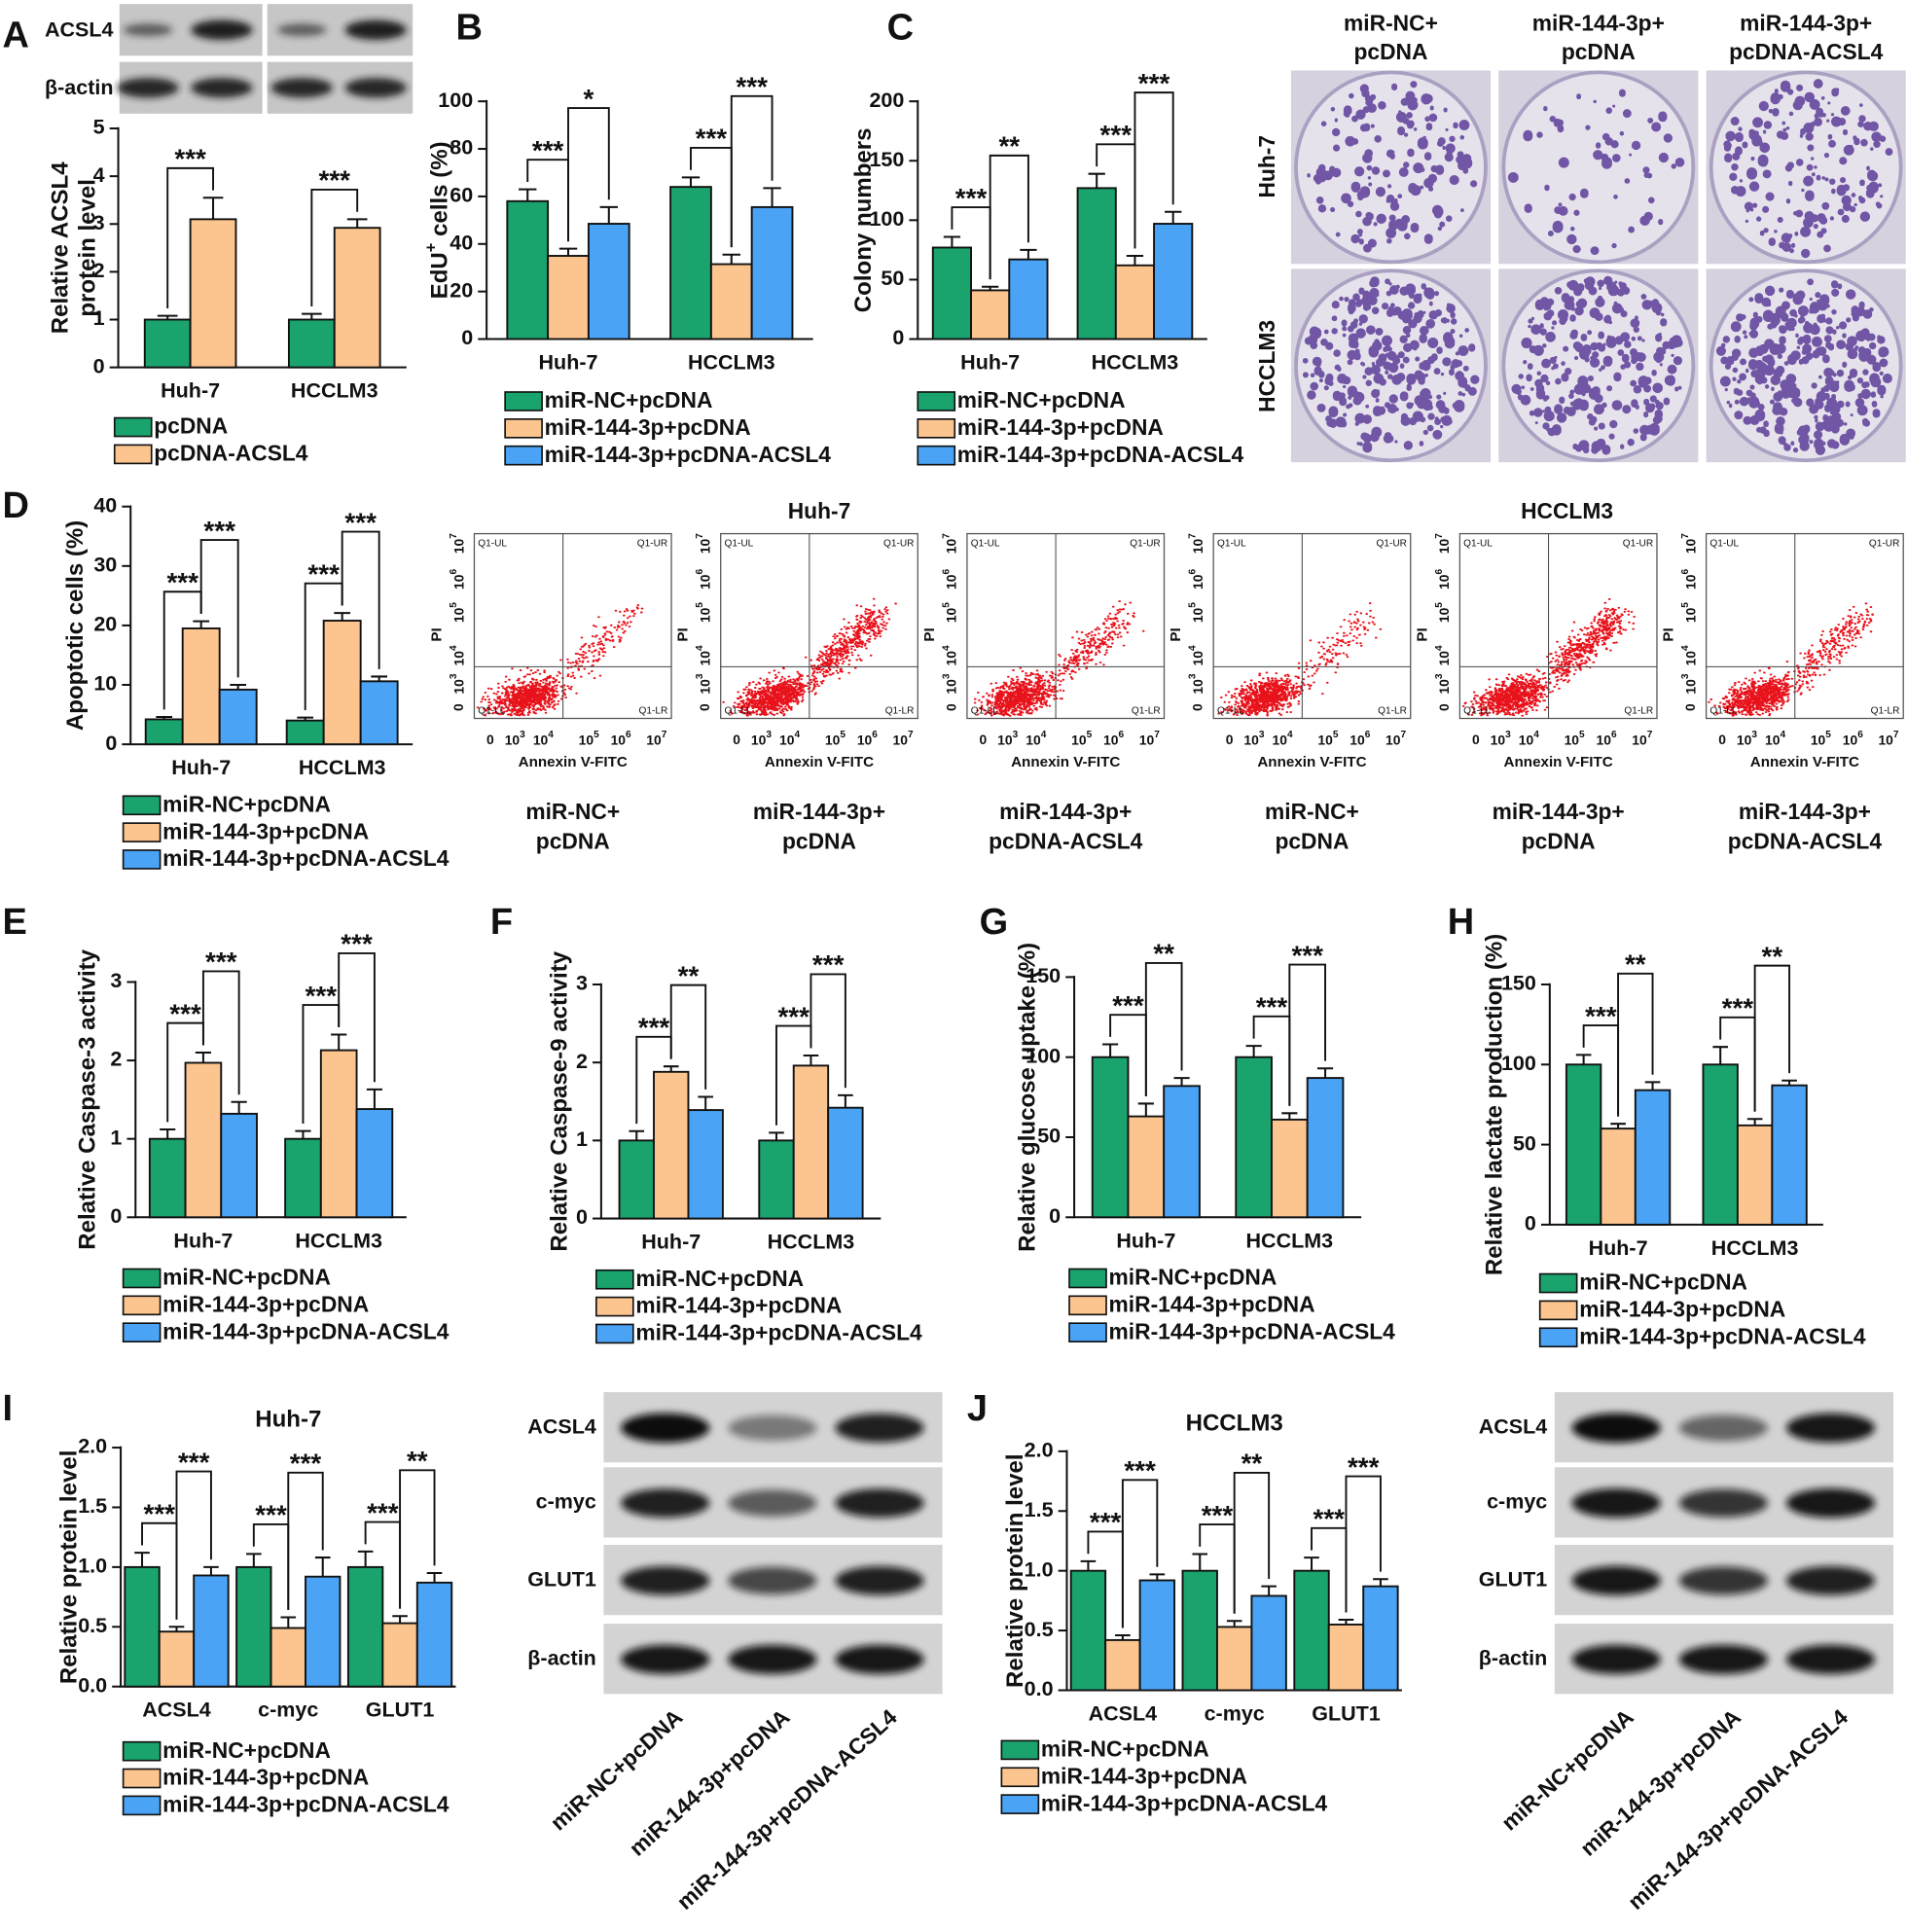  What do you see at coordinates (1478, 543) in the screenshot?
I see `quadrant-label: Q1-UL` at bounding box center [1478, 543].